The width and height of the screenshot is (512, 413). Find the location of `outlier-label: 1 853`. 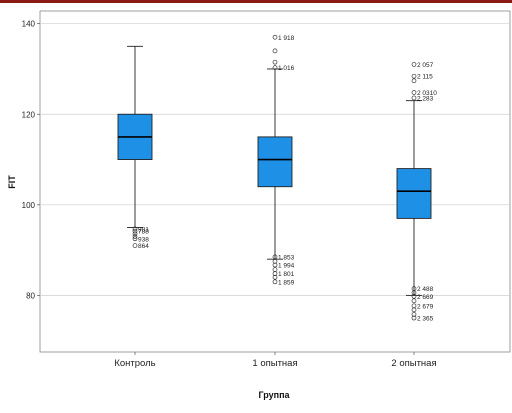

outlier-label: 1 853 is located at coordinates (286, 257).